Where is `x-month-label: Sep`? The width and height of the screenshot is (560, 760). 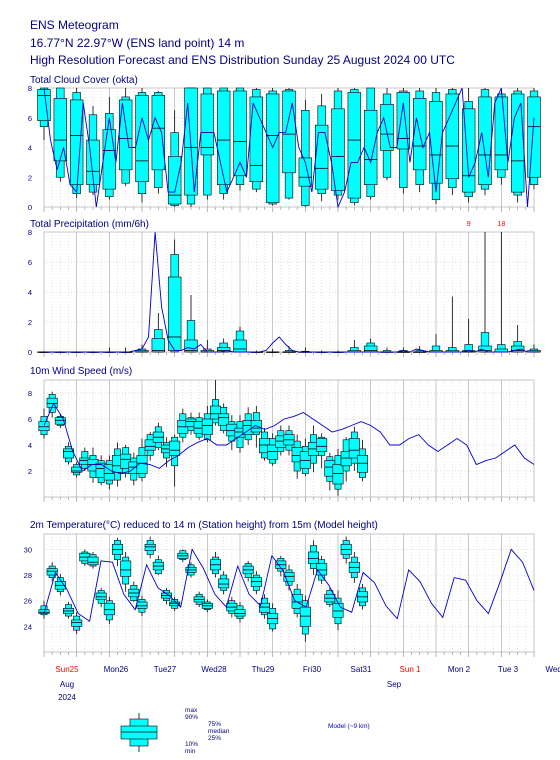
x-month-label: Sep is located at coordinates (394, 684).